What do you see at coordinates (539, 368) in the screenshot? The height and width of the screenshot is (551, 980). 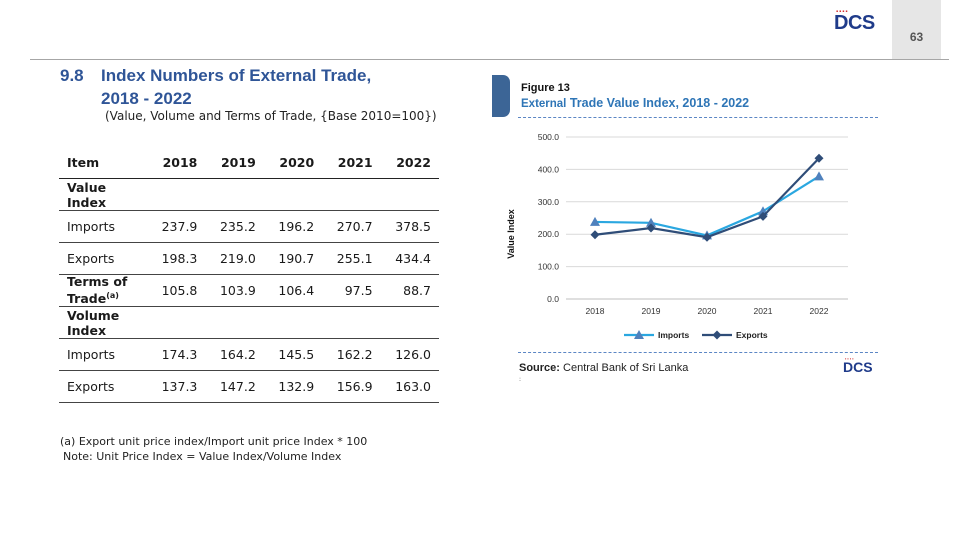 I see `source-label: Source:` at bounding box center [539, 368].